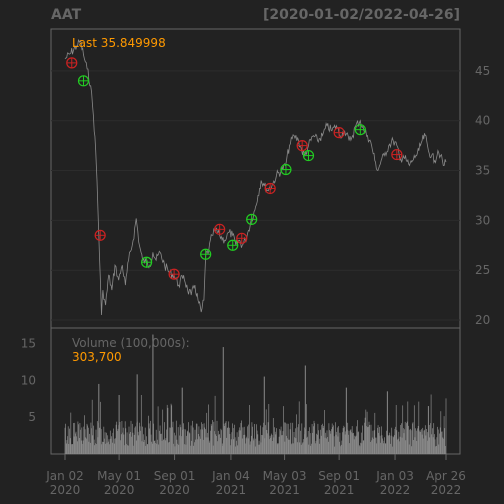 Image resolution: width=504 pixels, height=504 pixels. Describe the element at coordinates (482, 270) in the screenshot. I see `price-y-tick-label: 25` at that location.